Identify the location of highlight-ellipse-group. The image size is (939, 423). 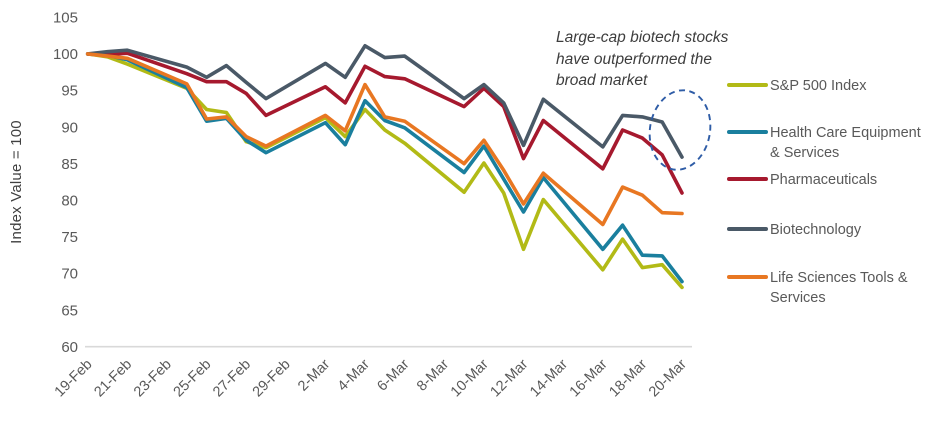
(680, 130).